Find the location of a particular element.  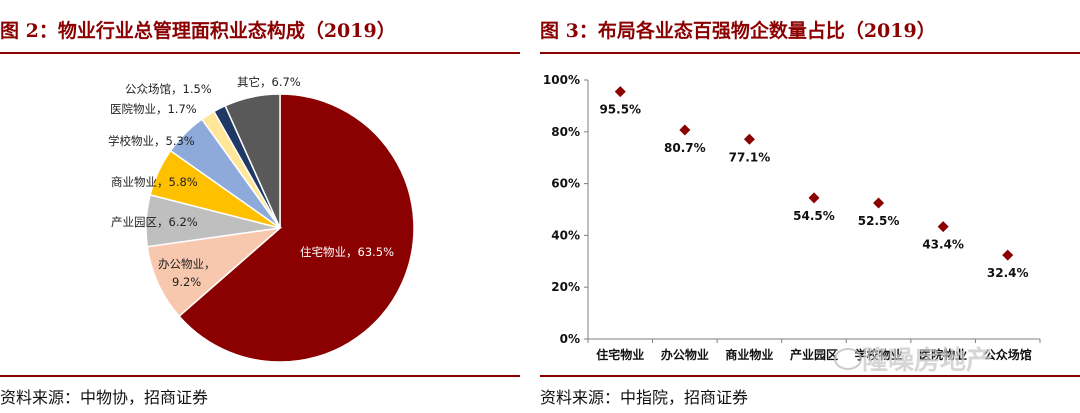

x-tick-label: 住宅物业 is located at coordinates (620, 354).